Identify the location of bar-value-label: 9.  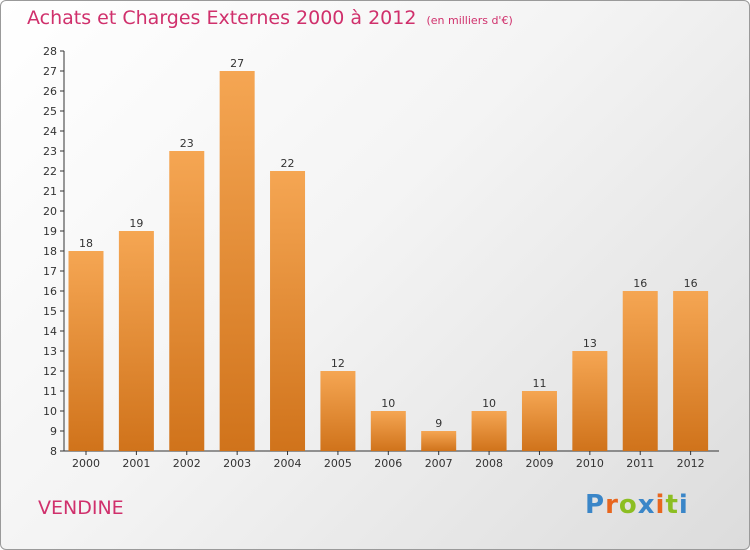
(438, 423).